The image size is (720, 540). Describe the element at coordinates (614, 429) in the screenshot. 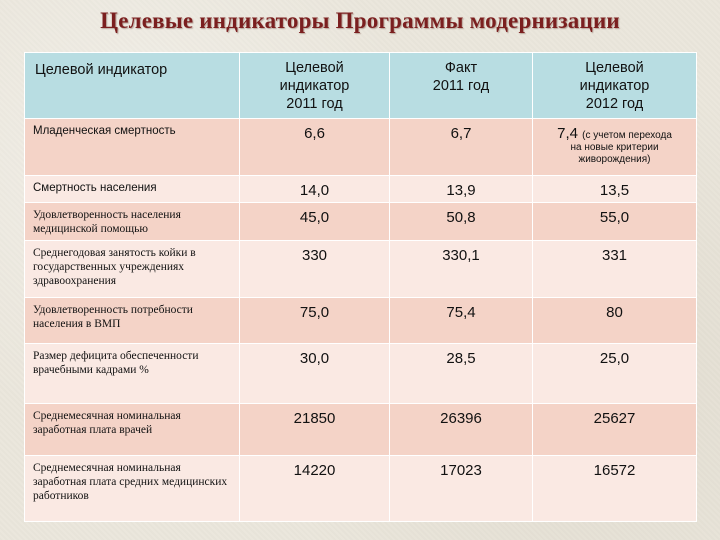

I see `cell-target-2012: 25627` at that location.